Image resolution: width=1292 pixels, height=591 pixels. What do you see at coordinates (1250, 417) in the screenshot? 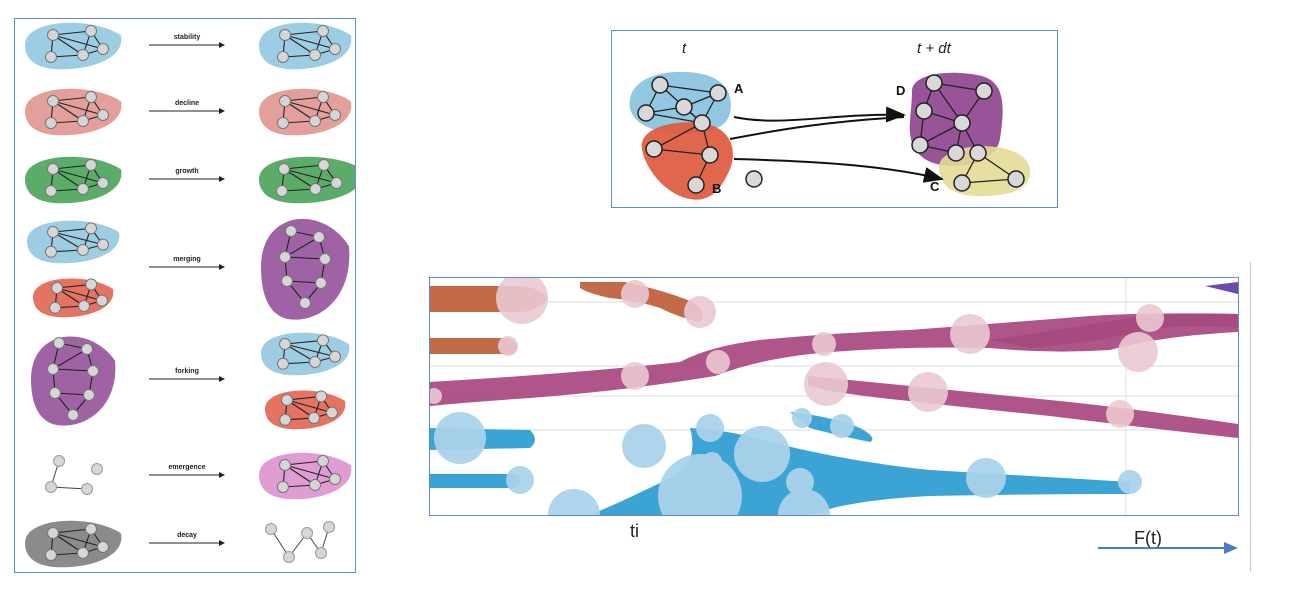
I see `divider-line` at bounding box center [1250, 417].